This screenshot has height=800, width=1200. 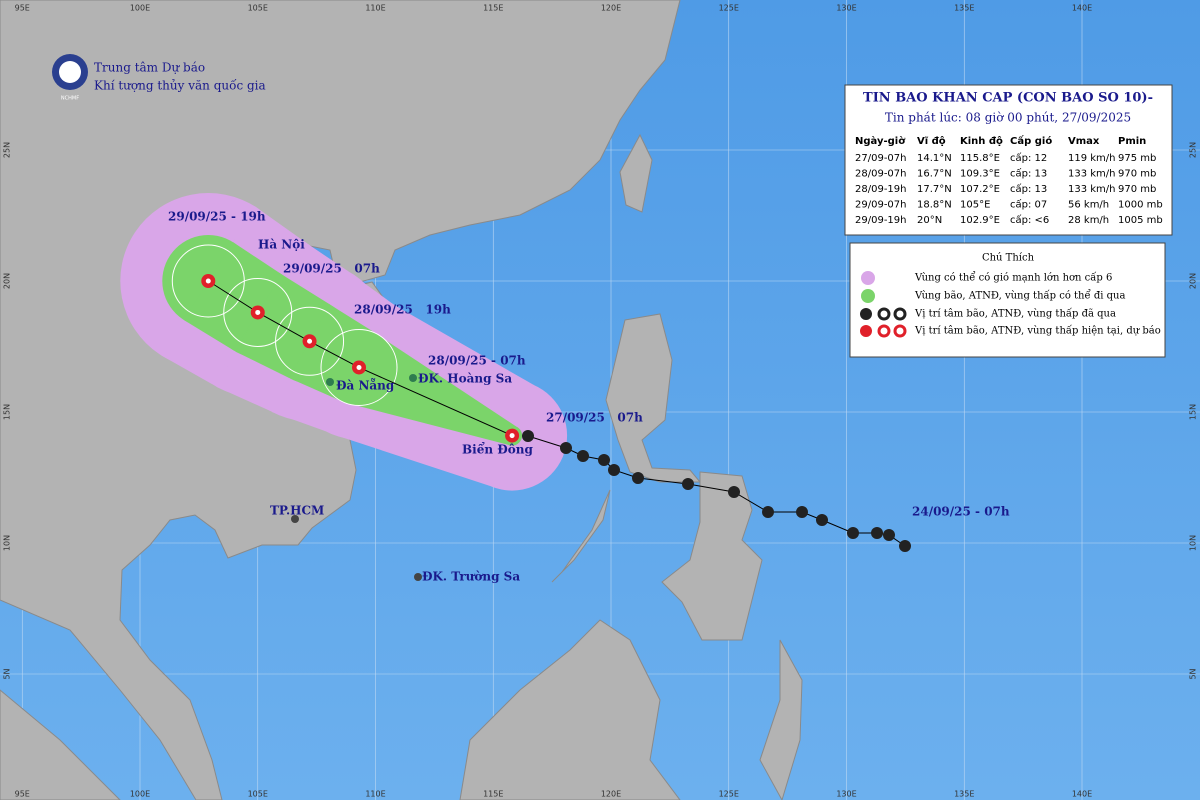 What do you see at coordinates (980, 189) in the screenshot?
I see `table-cell: 107.2°E` at bounding box center [980, 189].